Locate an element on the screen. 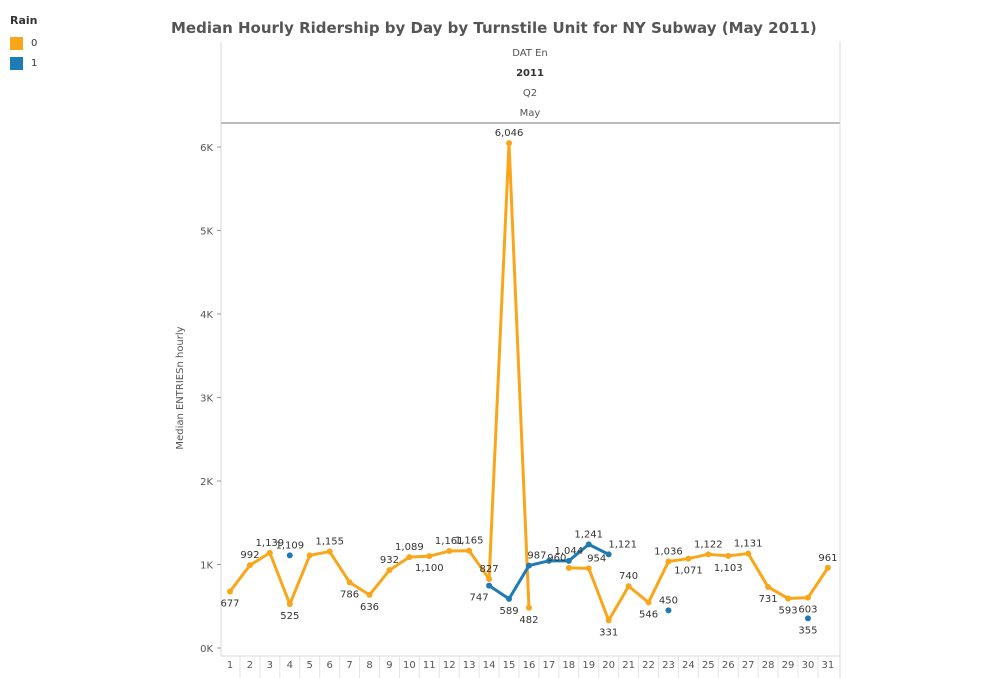 This screenshot has height=678, width=988. legend-label-0: 0 is located at coordinates (34, 43).